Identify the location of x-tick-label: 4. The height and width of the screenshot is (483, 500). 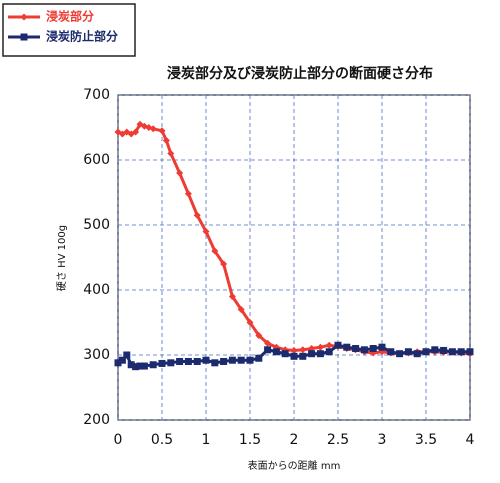
(470, 440).